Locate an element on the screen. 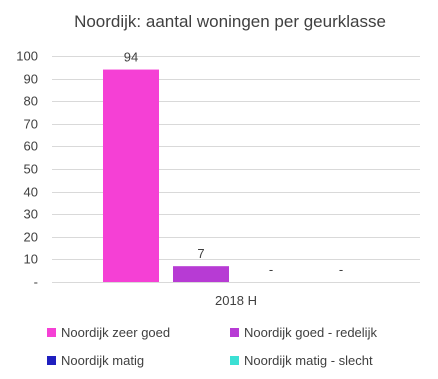  y-tick-label: 30 is located at coordinates (31, 214).